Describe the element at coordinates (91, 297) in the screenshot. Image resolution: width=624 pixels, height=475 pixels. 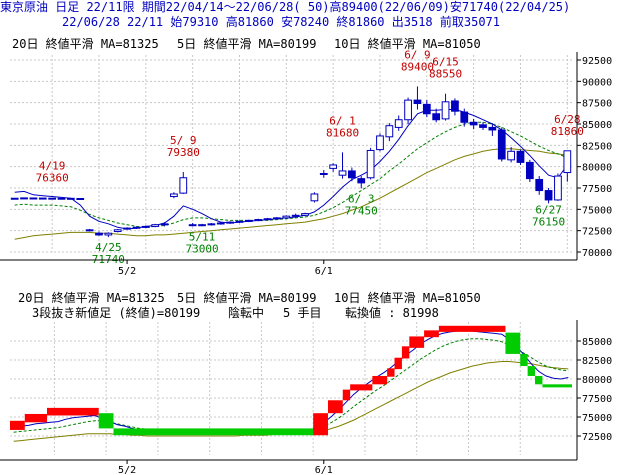
I see `bottom-legend-ma20: 20日 終値平滑 MA=81325` at that location.